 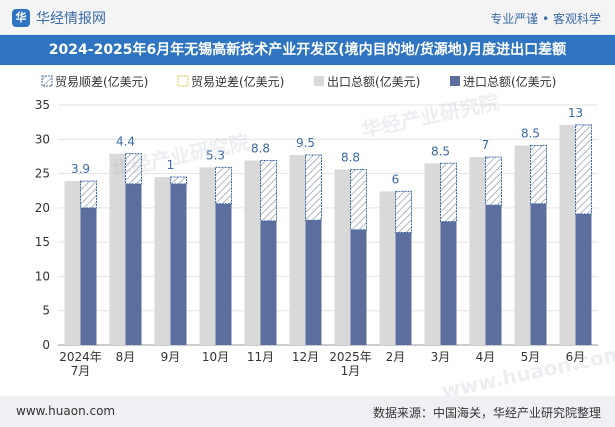 I want to click on x-tick-label: 5月, so click(x=531, y=357).